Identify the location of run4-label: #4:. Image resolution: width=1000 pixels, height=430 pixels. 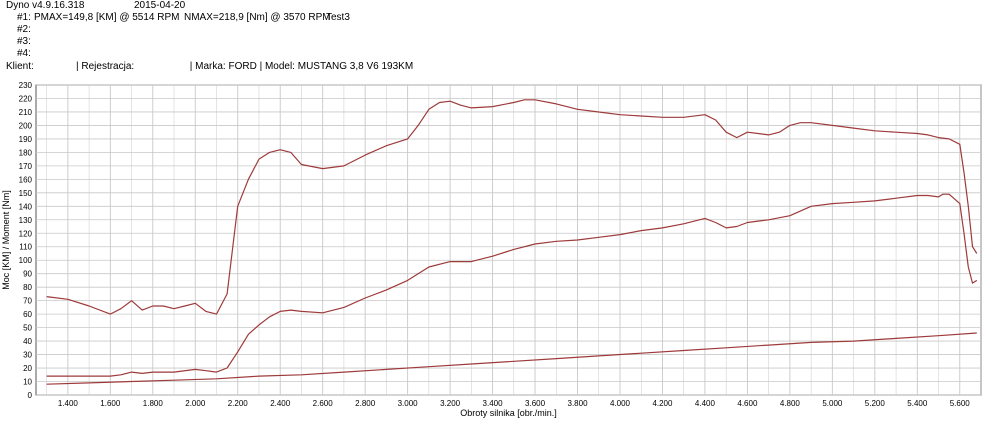
(24, 53).